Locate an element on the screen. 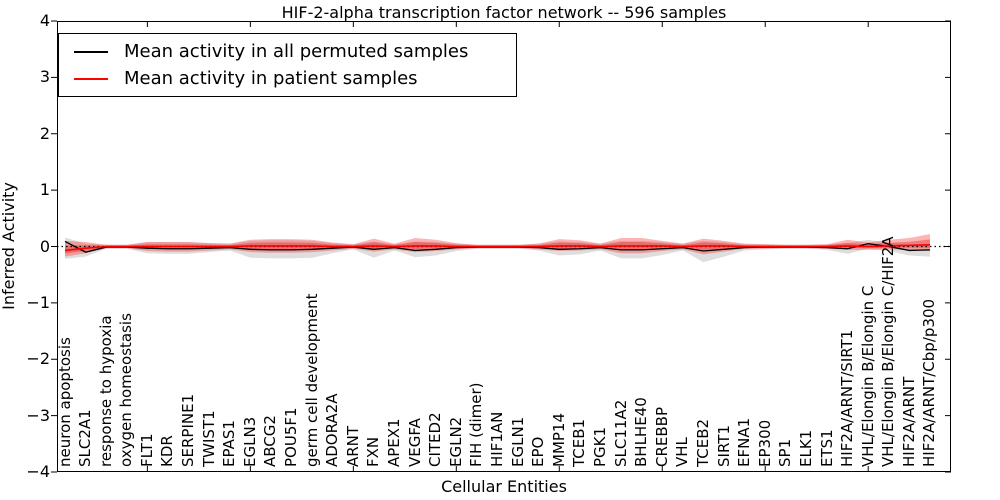  legend-label-permuted: Mean activity in all permuted samples is located at coordinates (296, 51).